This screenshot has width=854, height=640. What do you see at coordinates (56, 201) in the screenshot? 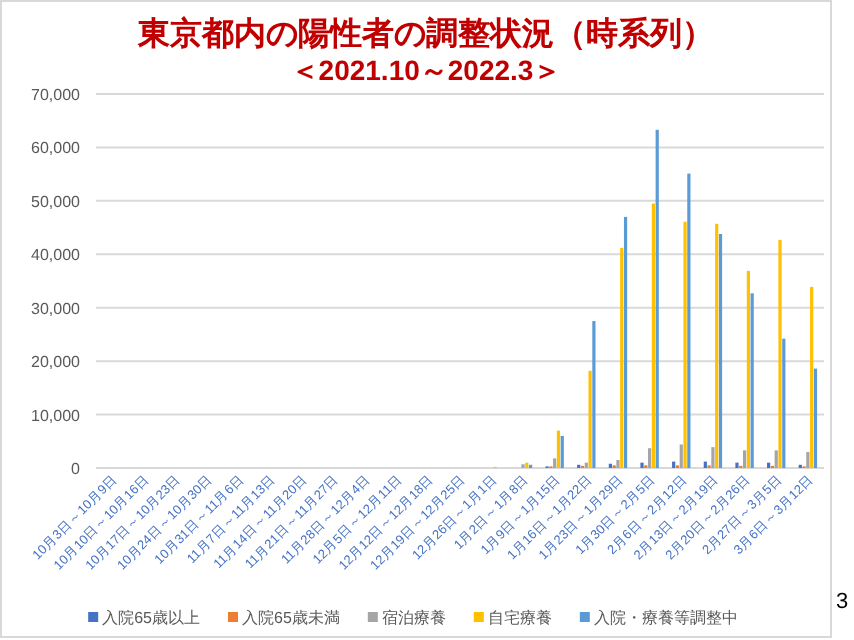
I see `y-tick-label: 50,000` at bounding box center [56, 201].